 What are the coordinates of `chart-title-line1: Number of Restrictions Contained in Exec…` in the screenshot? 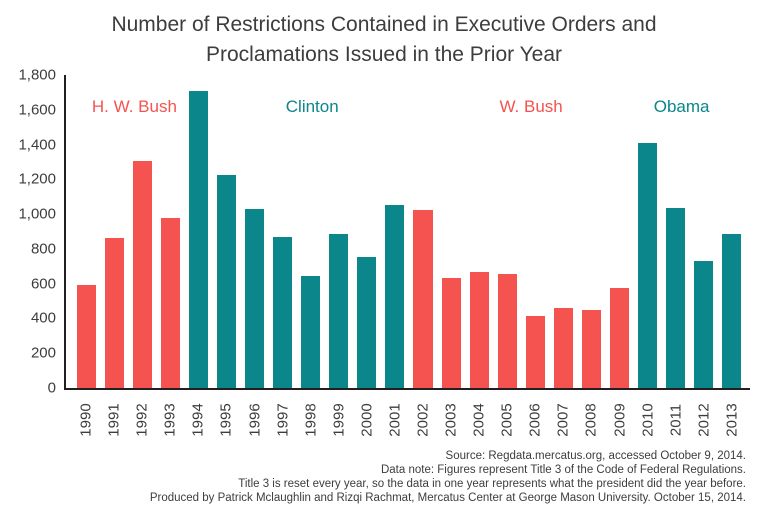 It's located at (384, 24).